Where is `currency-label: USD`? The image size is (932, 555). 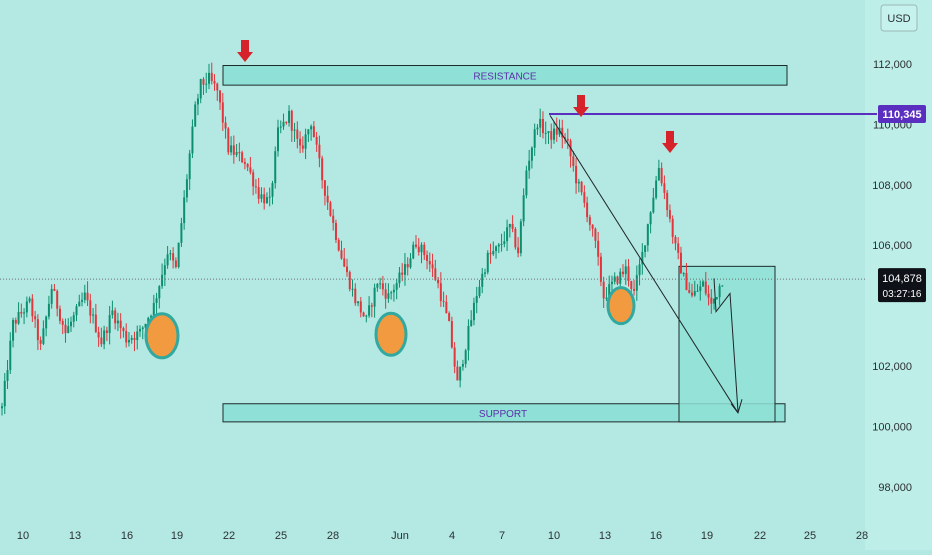
currency-label: USD is located at coordinates (898, 19).